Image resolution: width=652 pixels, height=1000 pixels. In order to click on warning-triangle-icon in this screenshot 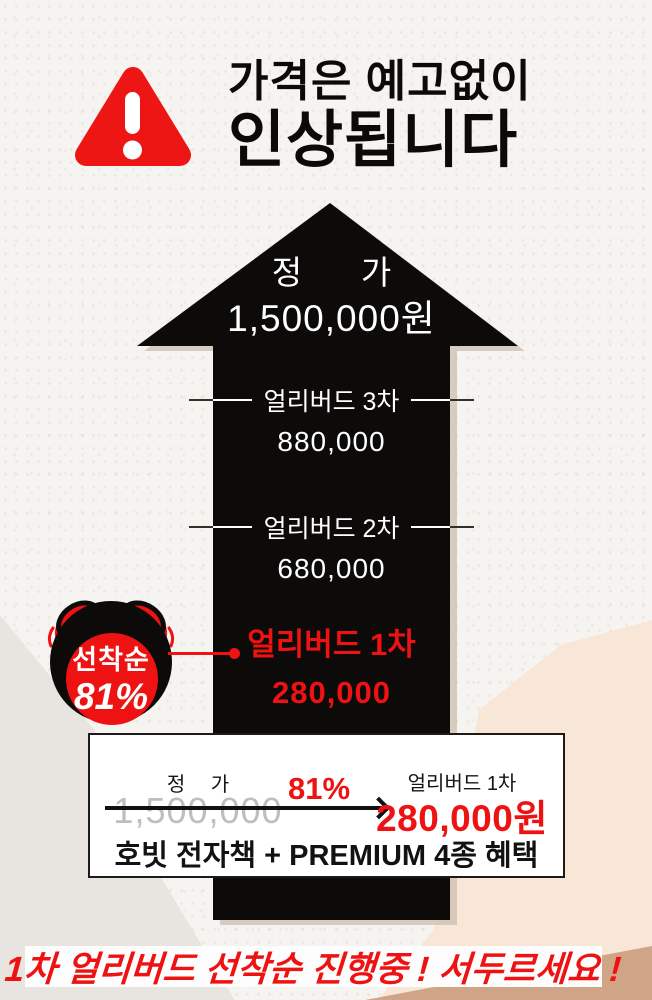, I will do `click(133, 119)`.